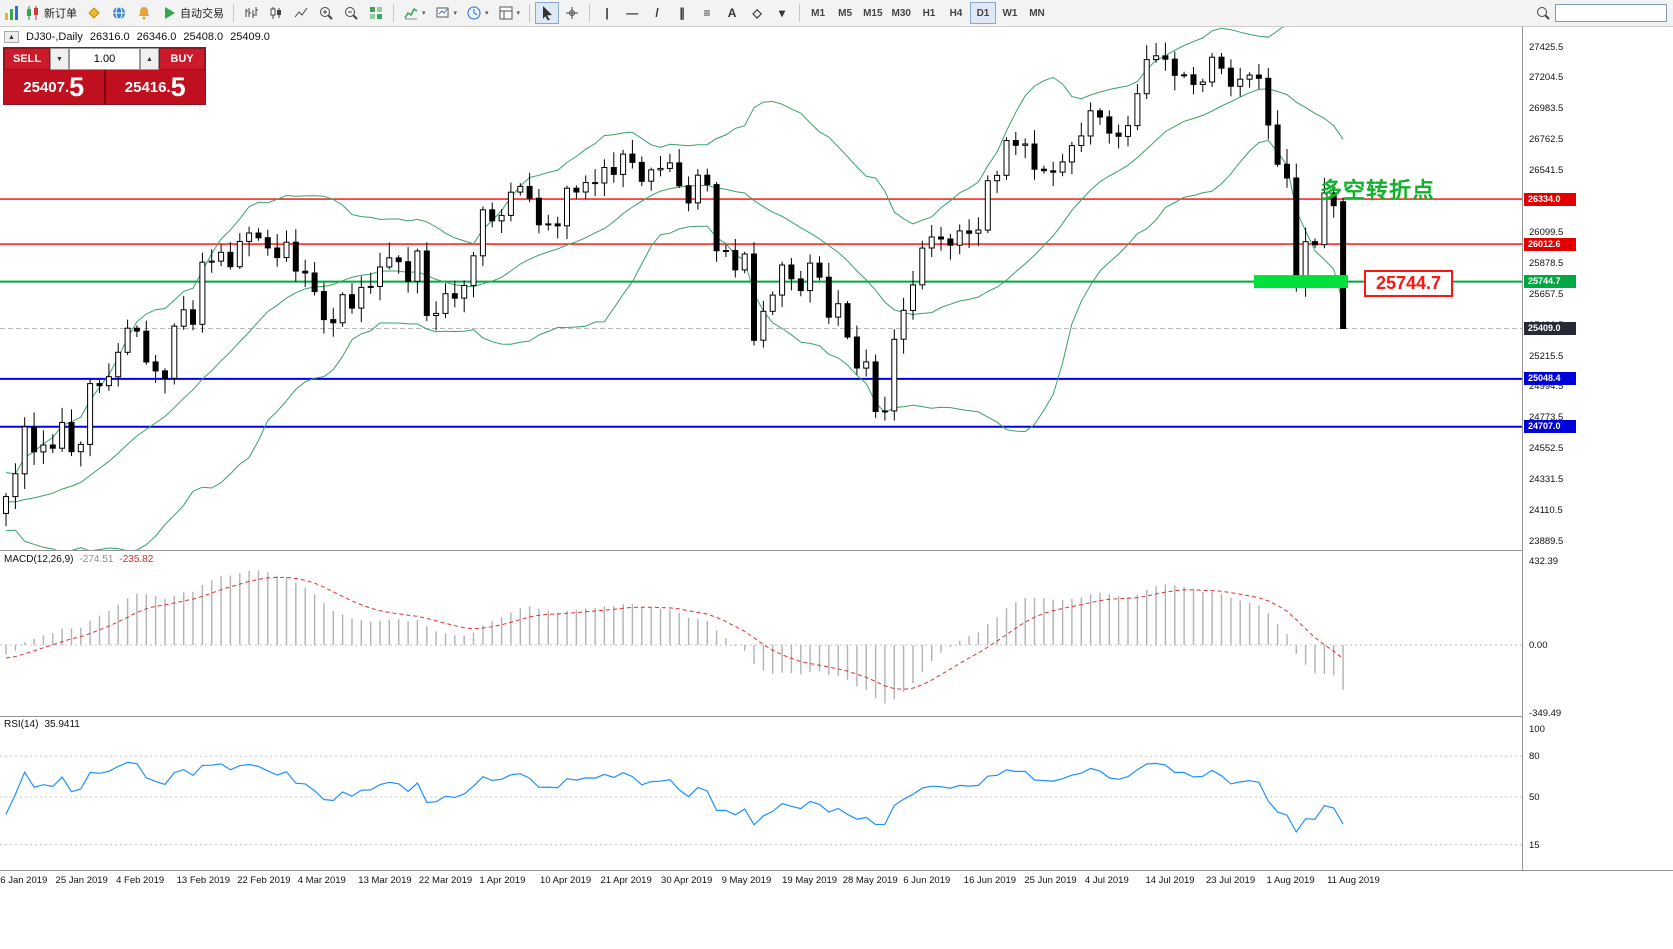  What do you see at coordinates (1546, 140) in the screenshot?
I see `axis-tick-label: 26762.5` at bounding box center [1546, 140].